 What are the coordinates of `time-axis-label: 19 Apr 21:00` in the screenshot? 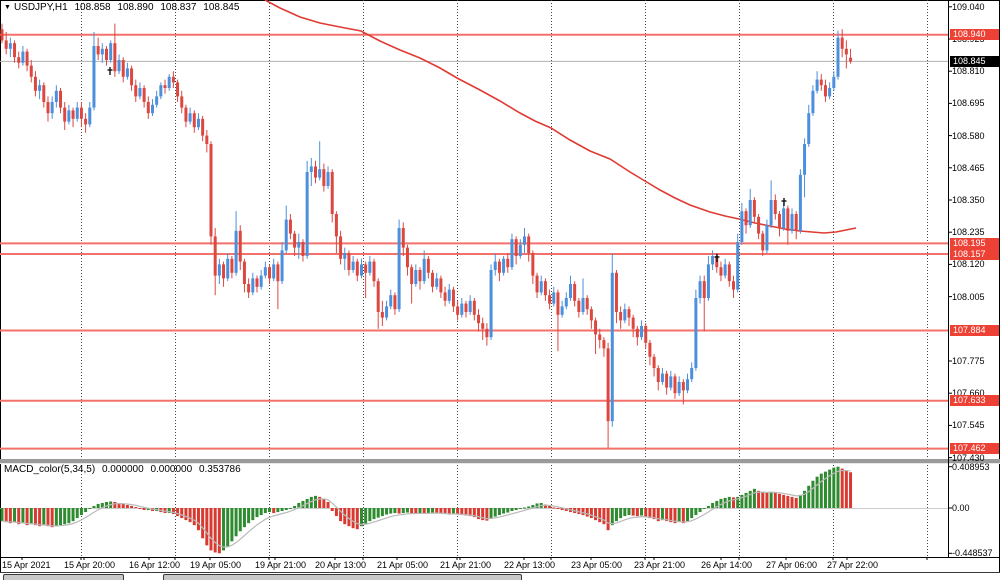 It's located at (281, 565).